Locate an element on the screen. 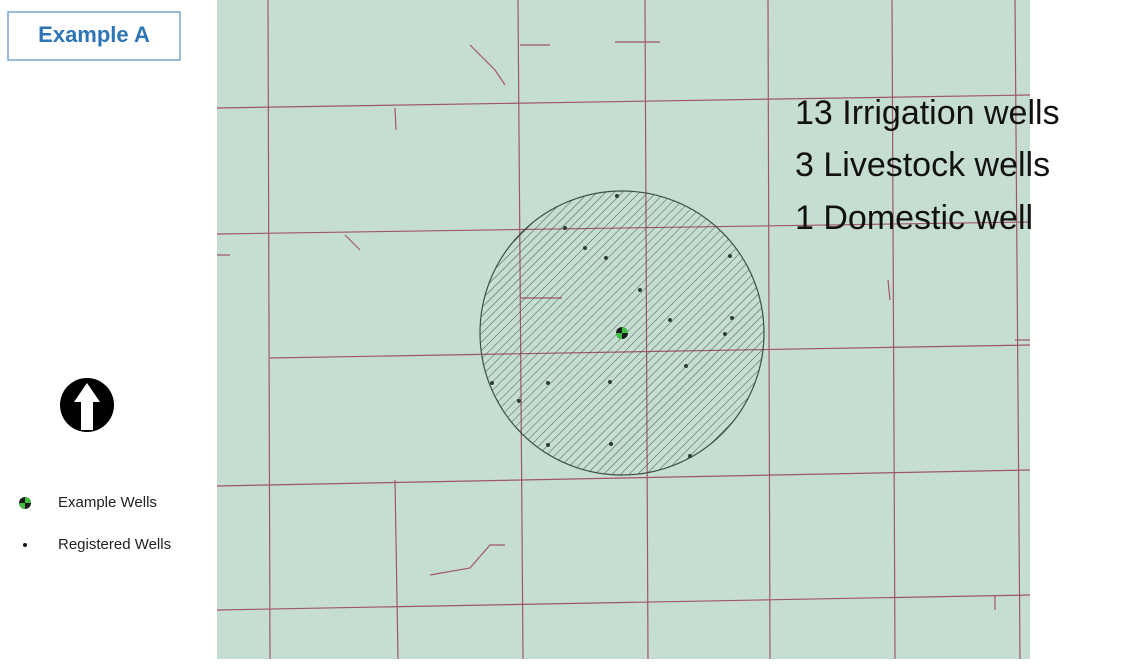 Image resolution: width=1124 pixels, height=664 pixels. legend-label: Registered Wells is located at coordinates (114, 544).